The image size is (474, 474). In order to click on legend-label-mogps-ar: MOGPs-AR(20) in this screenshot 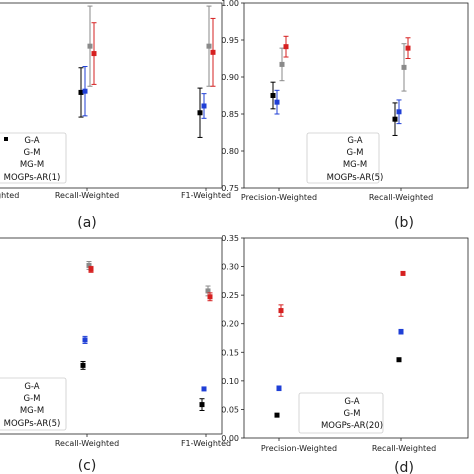, I will do `click(352, 426)`.